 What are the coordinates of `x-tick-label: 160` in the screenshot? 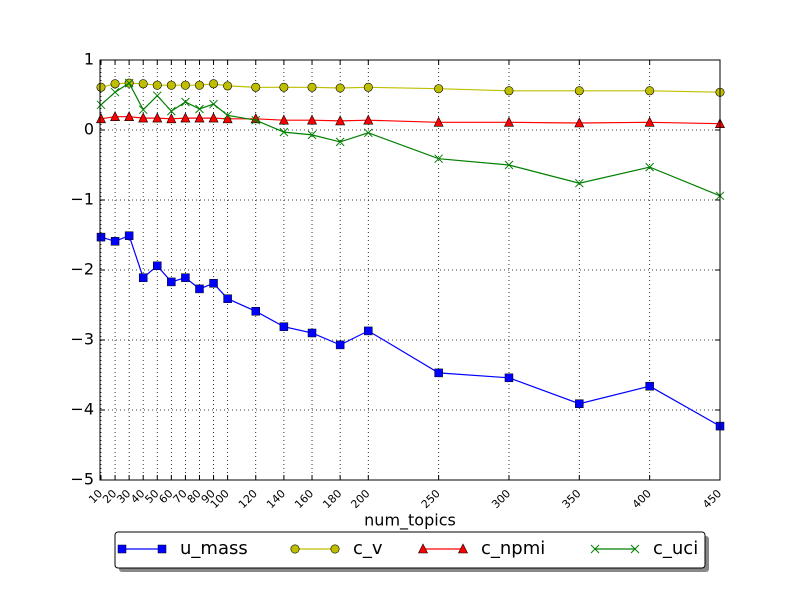 It's located at (304, 499).